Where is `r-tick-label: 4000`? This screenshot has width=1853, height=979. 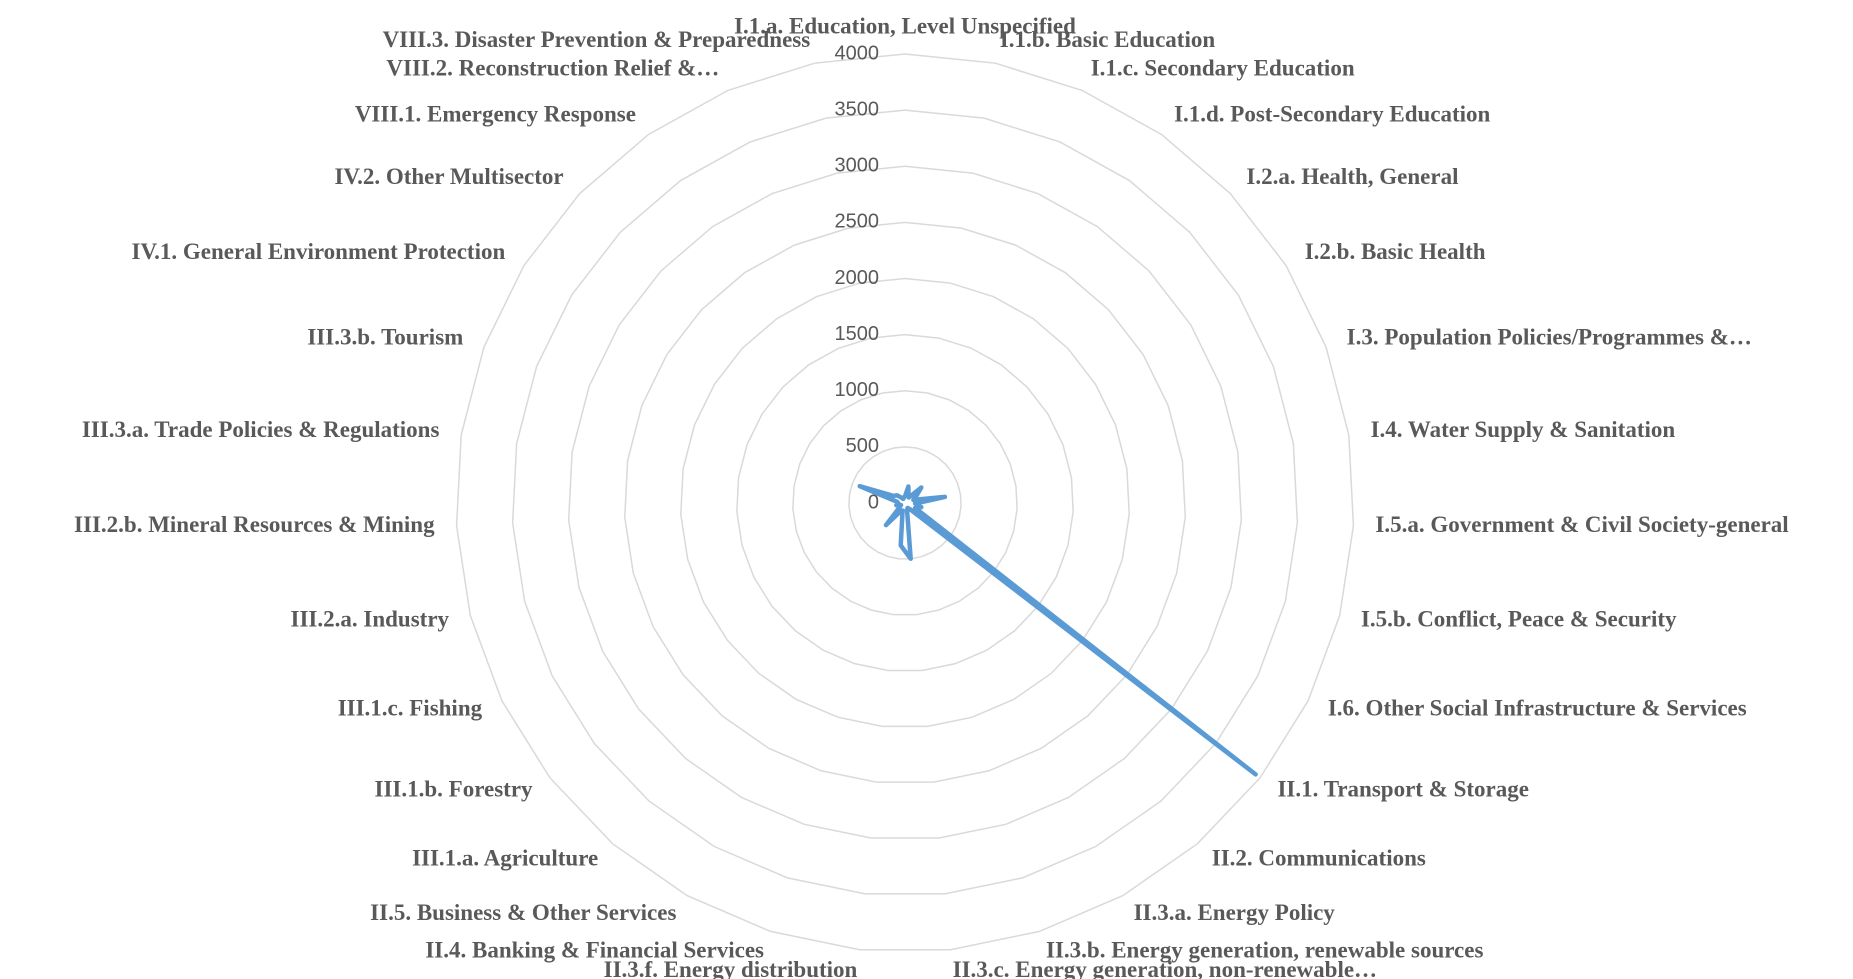 r-tick-label: 4000 is located at coordinates (857, 53).